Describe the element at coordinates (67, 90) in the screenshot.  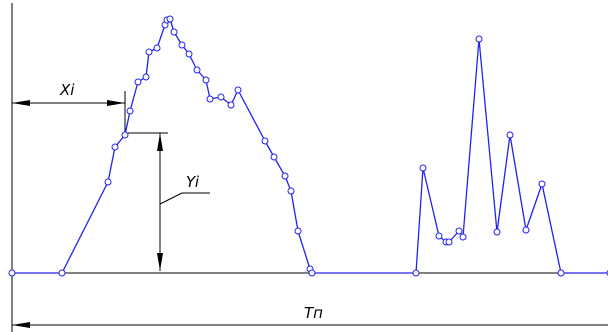
I see `xi-label: Xi` at that location.